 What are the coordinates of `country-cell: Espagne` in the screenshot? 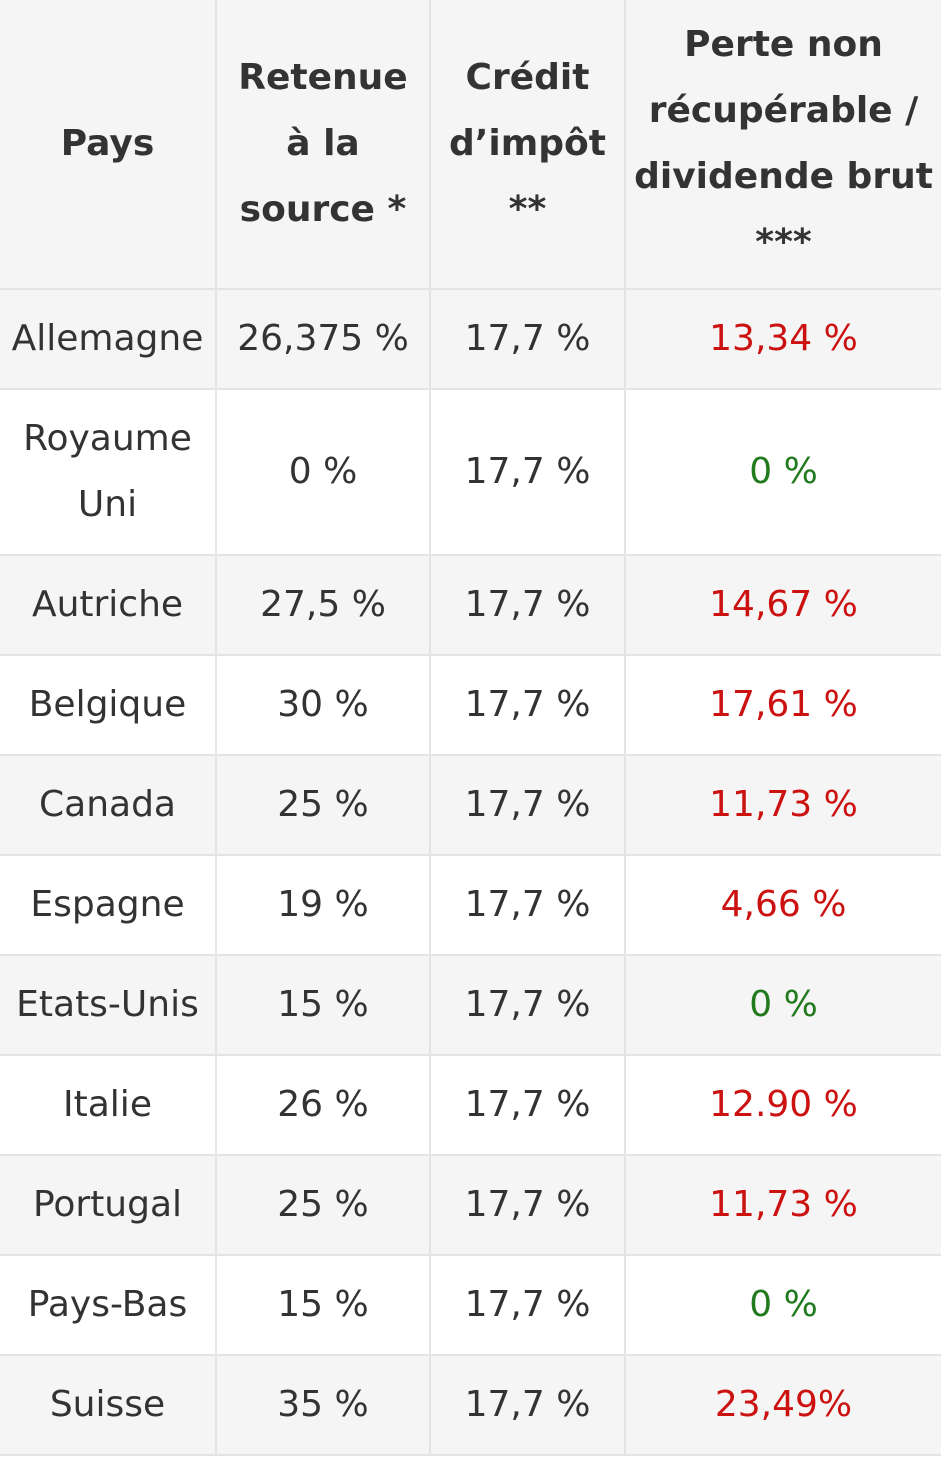 It's located at (108, 905).